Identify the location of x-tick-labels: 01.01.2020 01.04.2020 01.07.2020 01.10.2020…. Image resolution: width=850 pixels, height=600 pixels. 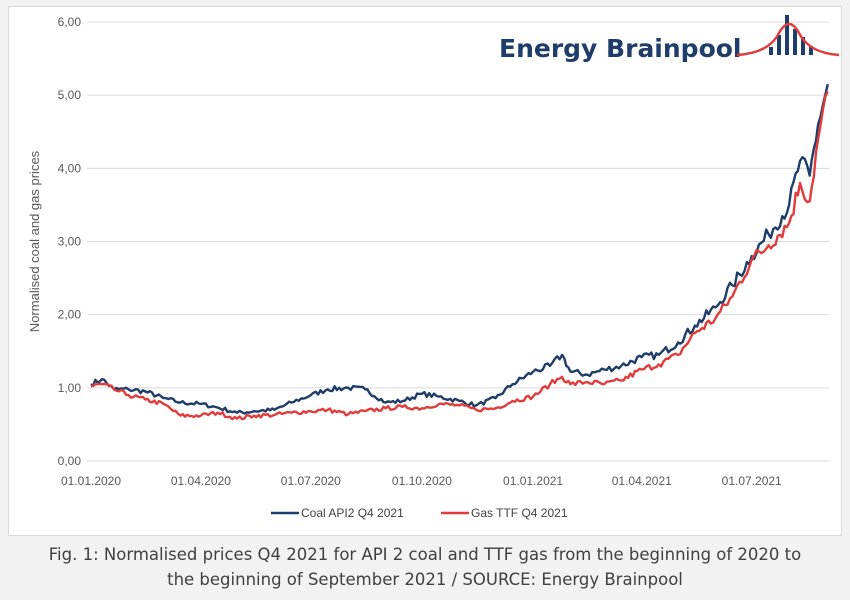
(421, 481).